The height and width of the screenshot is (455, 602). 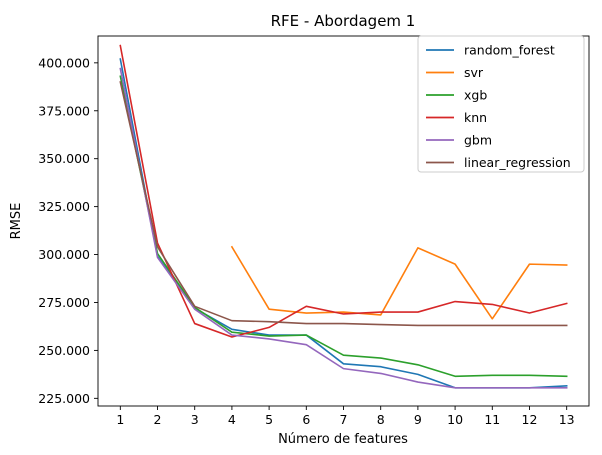 What do you see at coordinates (399, 282) in the screenshot?
I see `series-line-svr` at bounding box center [399, 282].